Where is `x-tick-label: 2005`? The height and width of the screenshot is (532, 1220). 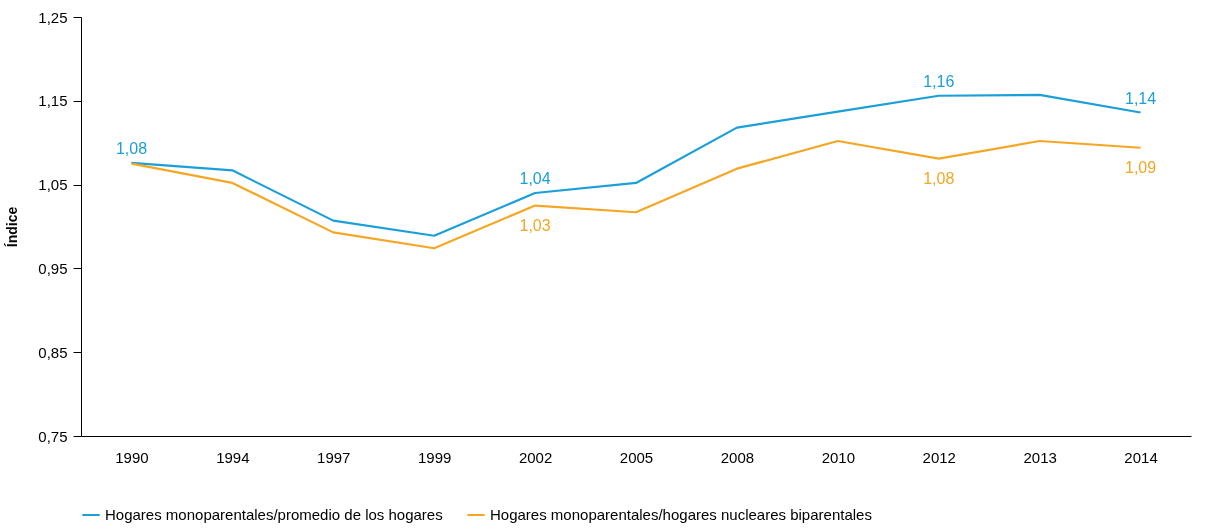
x-tick-label: 2005 is located at coordinates (636, 457).